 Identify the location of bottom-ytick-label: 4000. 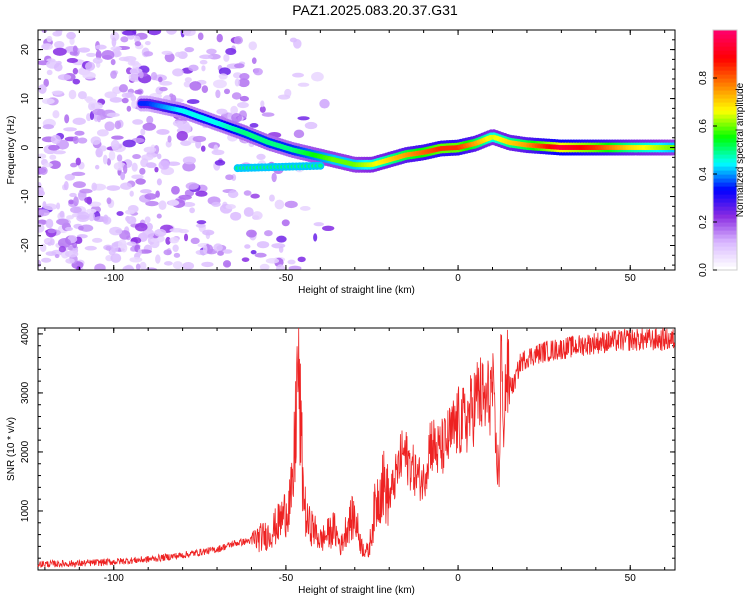
(25, 333).